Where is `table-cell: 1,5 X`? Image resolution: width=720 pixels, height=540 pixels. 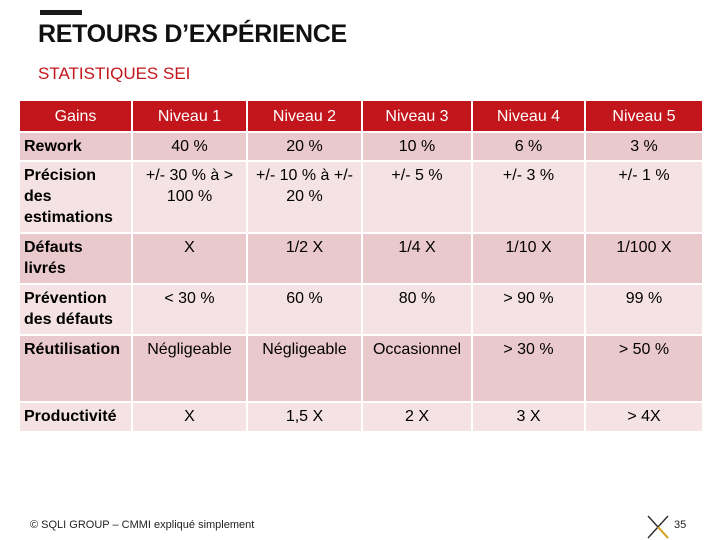
table-cell: 1,5 X is located at coordinates (304, 417).